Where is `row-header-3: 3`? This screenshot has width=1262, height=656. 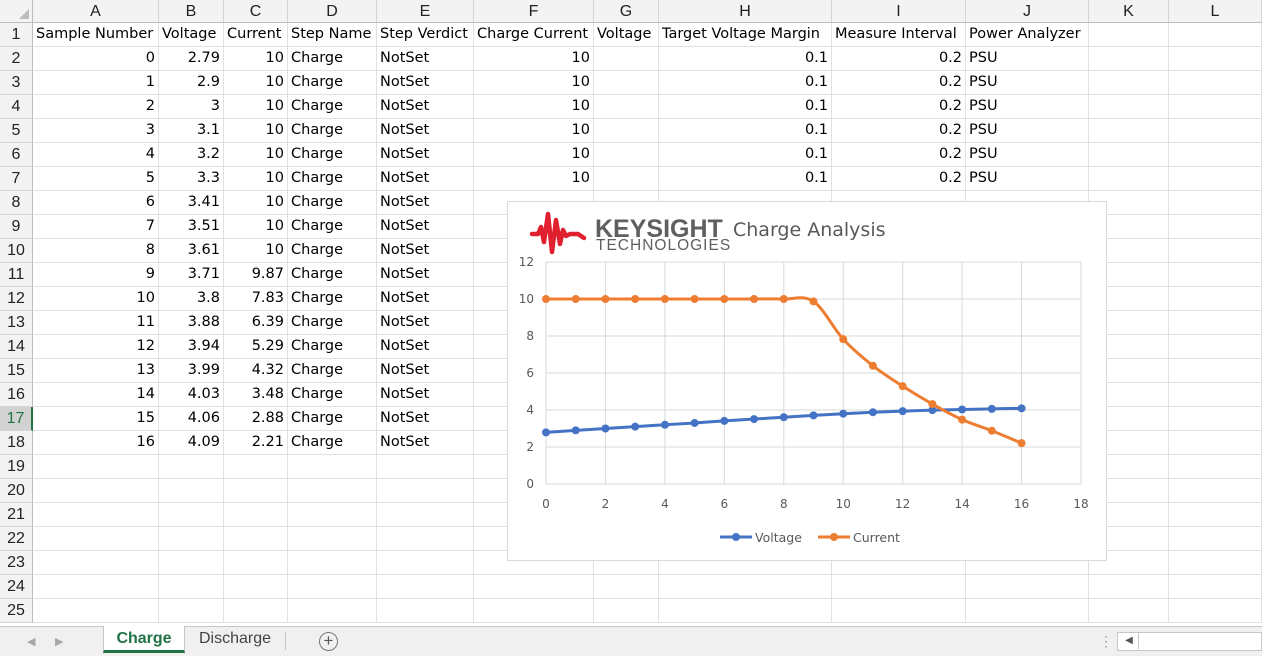 row-header-3: 3 is located at coordinates (16, 83).